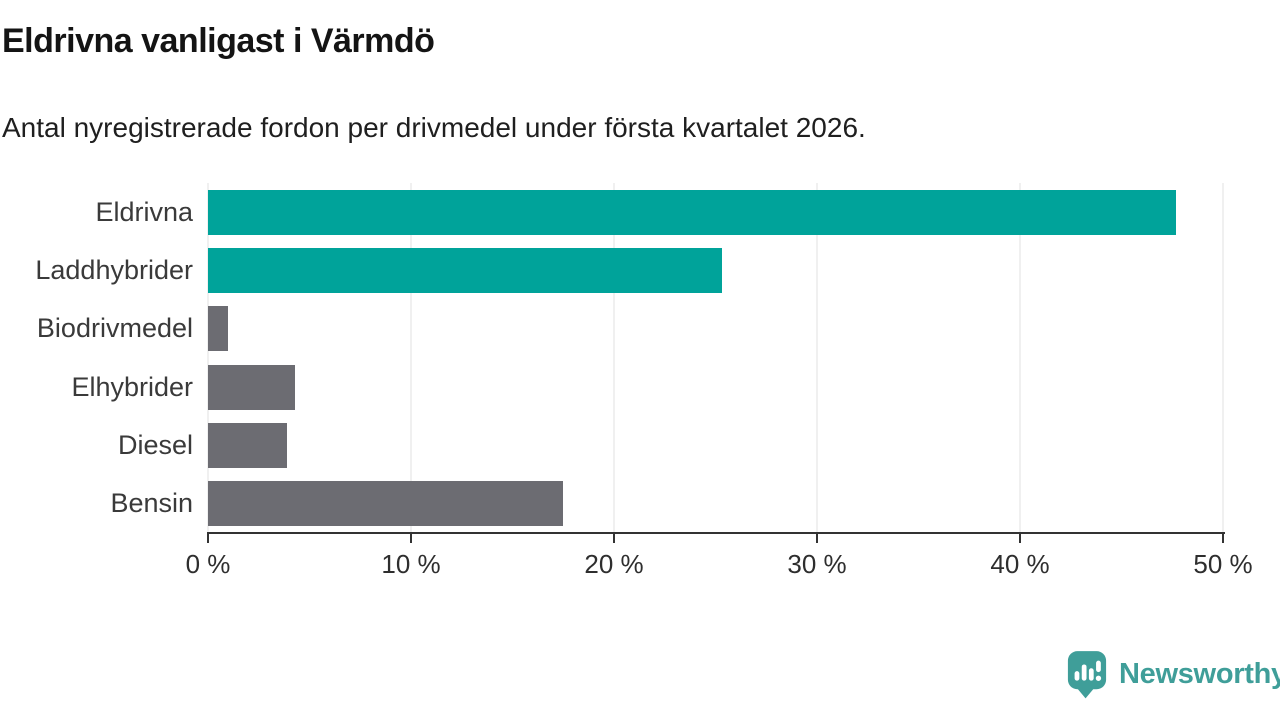 The height and width of the screenshot is (720, 1280). Describe the element at coordinates (1077, 676) in the screenshot. I see `logo-bar-small` at that location.